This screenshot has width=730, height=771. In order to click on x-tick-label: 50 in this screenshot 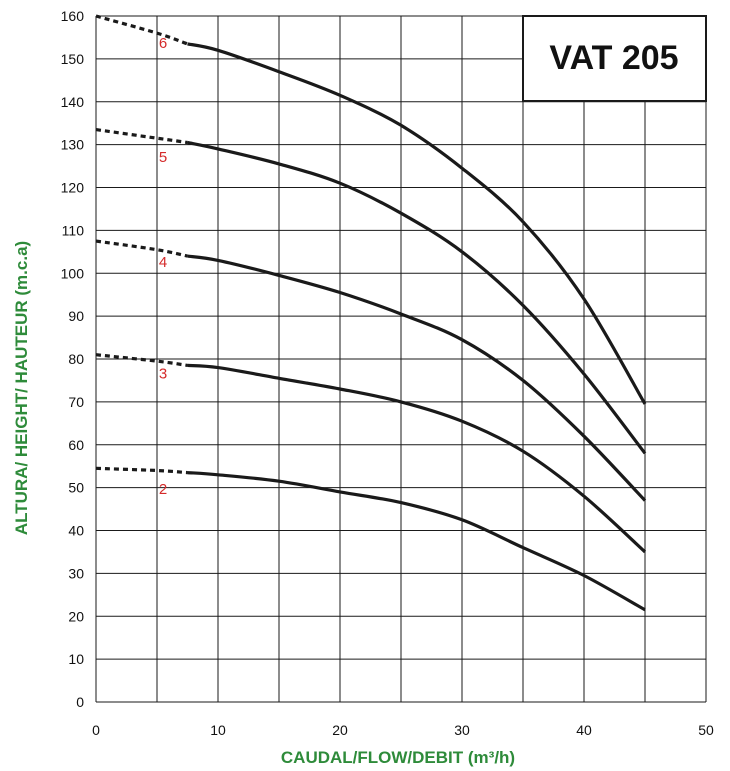, I will do `click(706, 730)`.